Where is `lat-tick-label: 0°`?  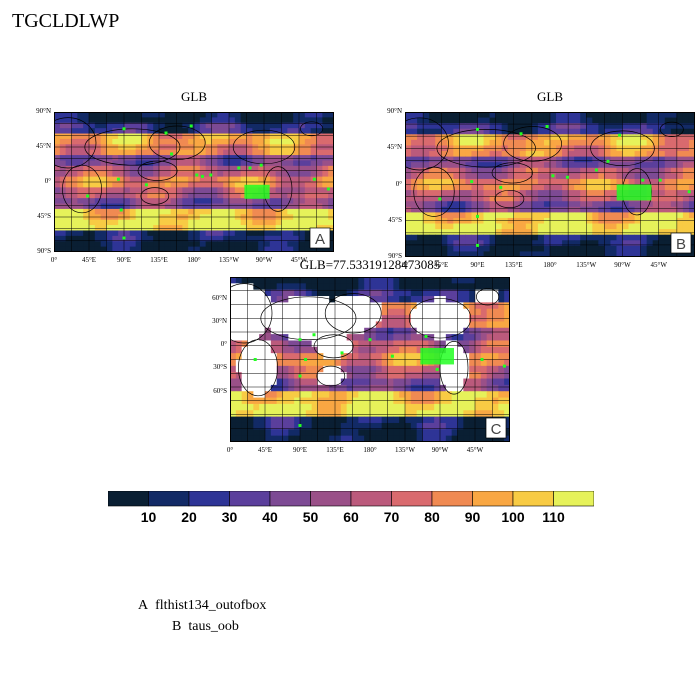 lat-tick-label: 0° is located at coordinates (223, 344).